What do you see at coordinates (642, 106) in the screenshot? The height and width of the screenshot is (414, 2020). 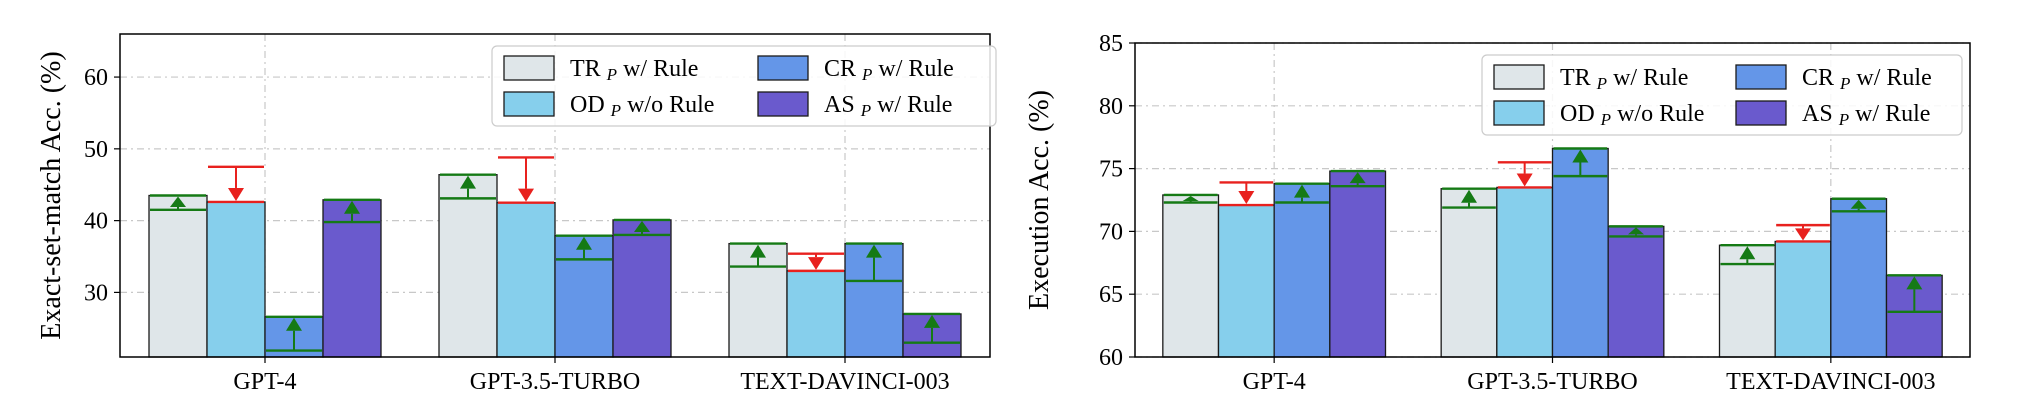 I see `legend-label: OD P w/o Rule` at bounding box center [642, 106].